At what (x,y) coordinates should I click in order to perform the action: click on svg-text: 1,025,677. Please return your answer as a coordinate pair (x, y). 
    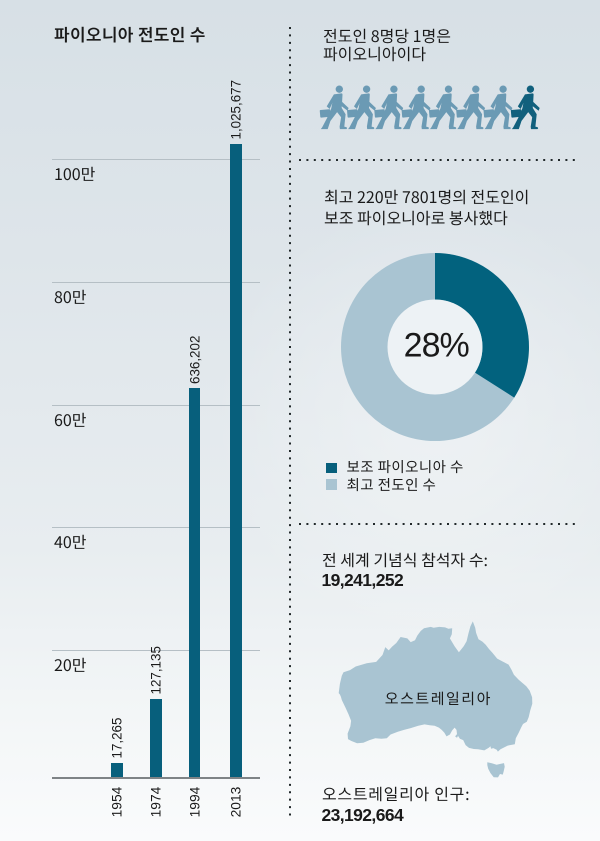
    Looking at the image, I should click on (236, 110).